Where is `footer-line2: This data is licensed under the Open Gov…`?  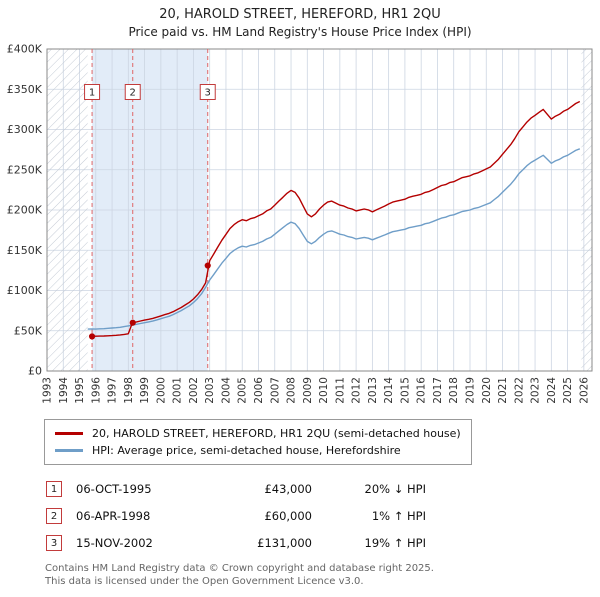
footer-line2: This data is licensed under the Open Gov… is located at coordinates (204, 581).